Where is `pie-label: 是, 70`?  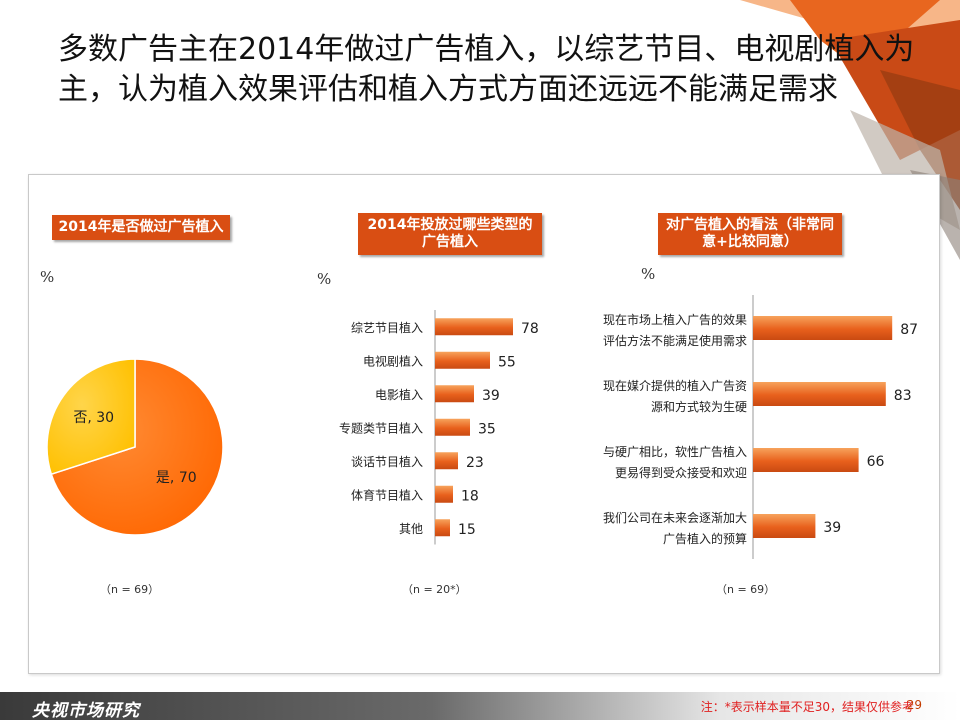 pie-label: 是, 70 is located at coordinates (176, 478).